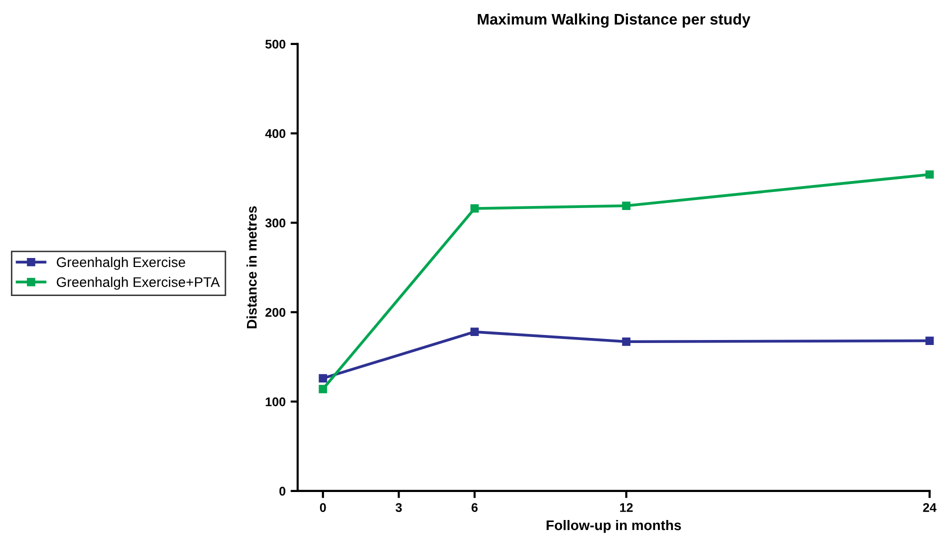  What do you see at coordinates (275, 223) in the screenshot?
I see `y-tick-label: 300` at bounding box center [275, 223].